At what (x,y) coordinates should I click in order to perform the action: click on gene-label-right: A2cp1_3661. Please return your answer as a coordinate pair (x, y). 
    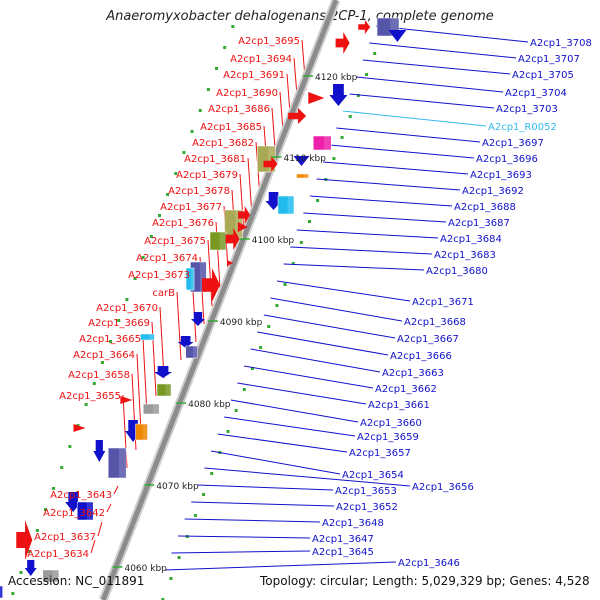
    Looking at the image, I should click on (399, 405).